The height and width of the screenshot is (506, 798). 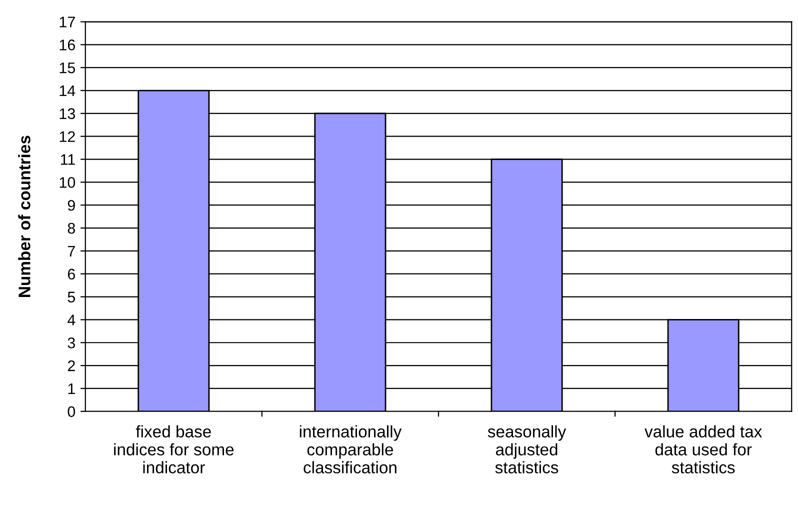 I want to click on y-tick-label: 11, so click(x=67, y=159).